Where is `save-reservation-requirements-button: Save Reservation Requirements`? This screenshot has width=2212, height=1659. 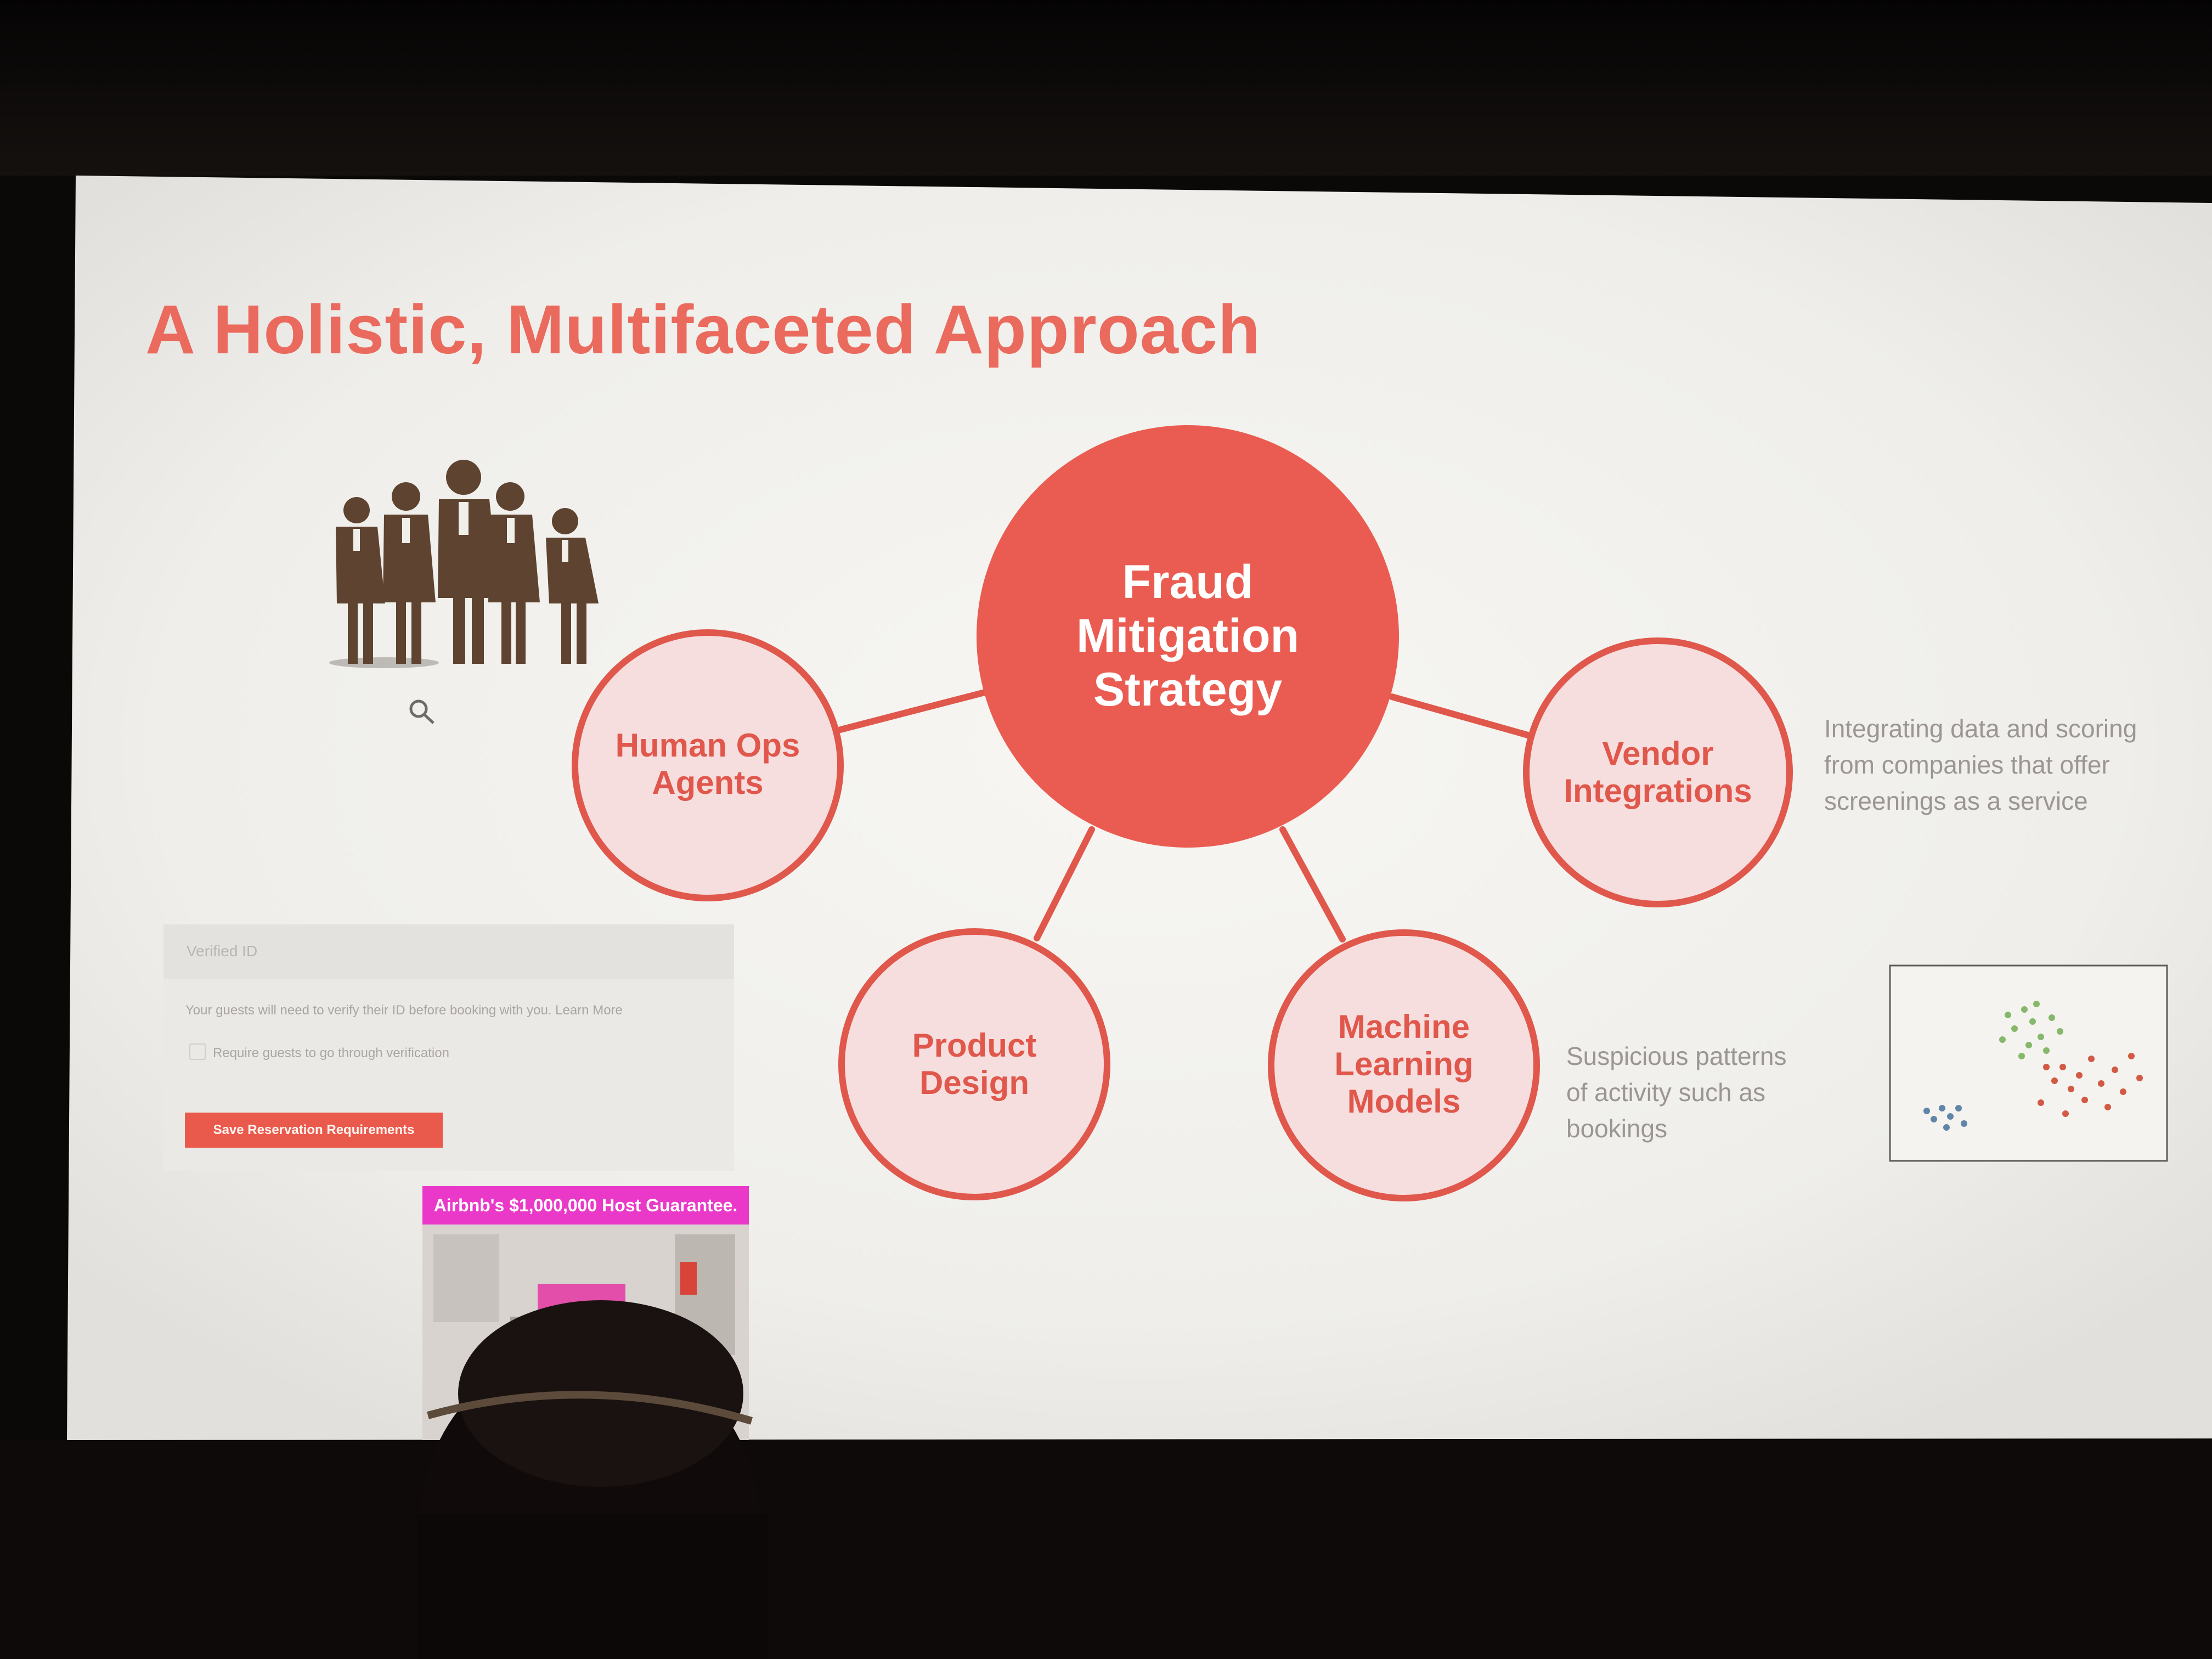 save-reservation-requirements-button: Save Reservation Requirements is located at coordinates (314, 1130).